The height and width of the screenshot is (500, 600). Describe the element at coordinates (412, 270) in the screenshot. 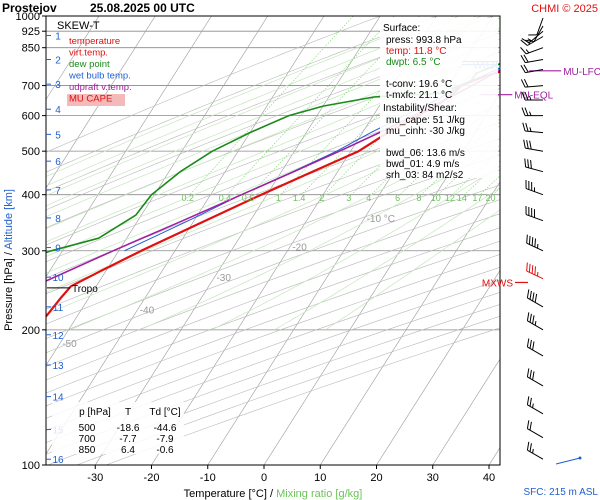

I see `moist-adiabat` at that location.